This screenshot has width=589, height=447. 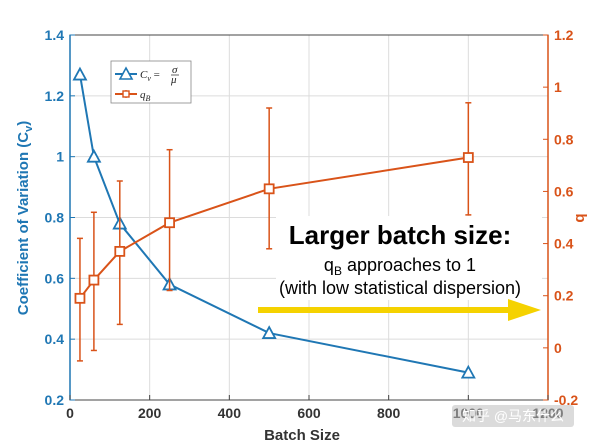 What do you see at coordinates (55, 400) in the screenshot?
I see `left-tick-label: 0.2` at bounding box center [55, 400].